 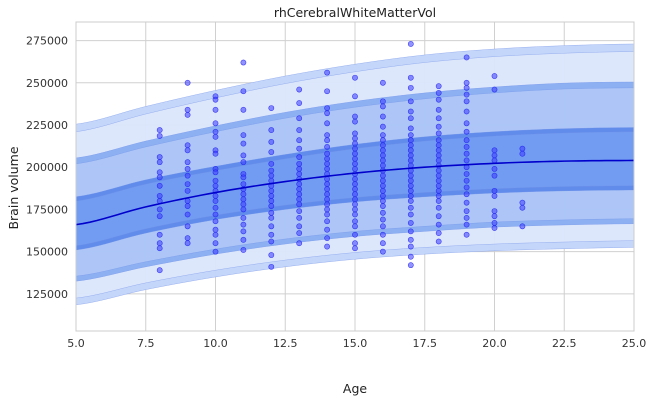 I want to click on median-curve, so click(x=355, y=192).